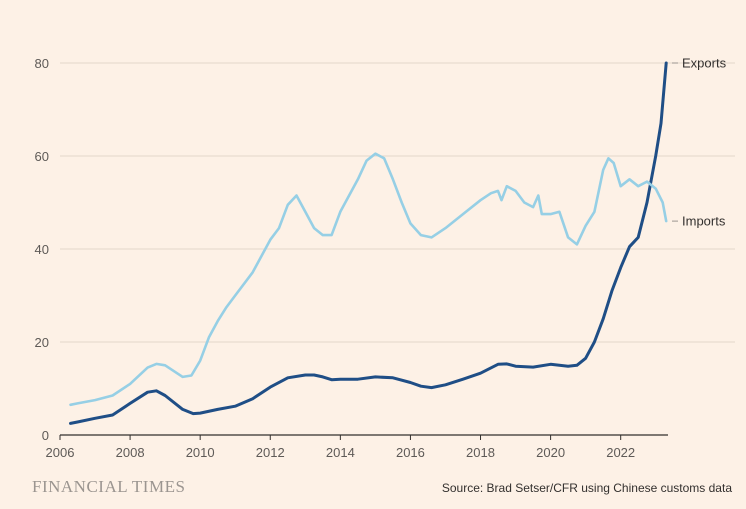  Describe the element at coordinates (60, 452) in the screenshot. I see `x-tick-label: 2006` at that location.